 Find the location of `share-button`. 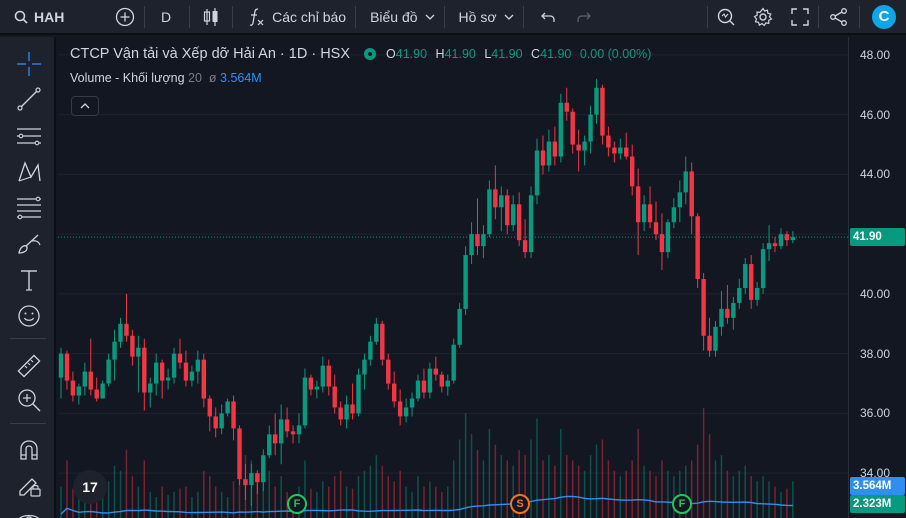

share-button is located at coordinates (839, 17).